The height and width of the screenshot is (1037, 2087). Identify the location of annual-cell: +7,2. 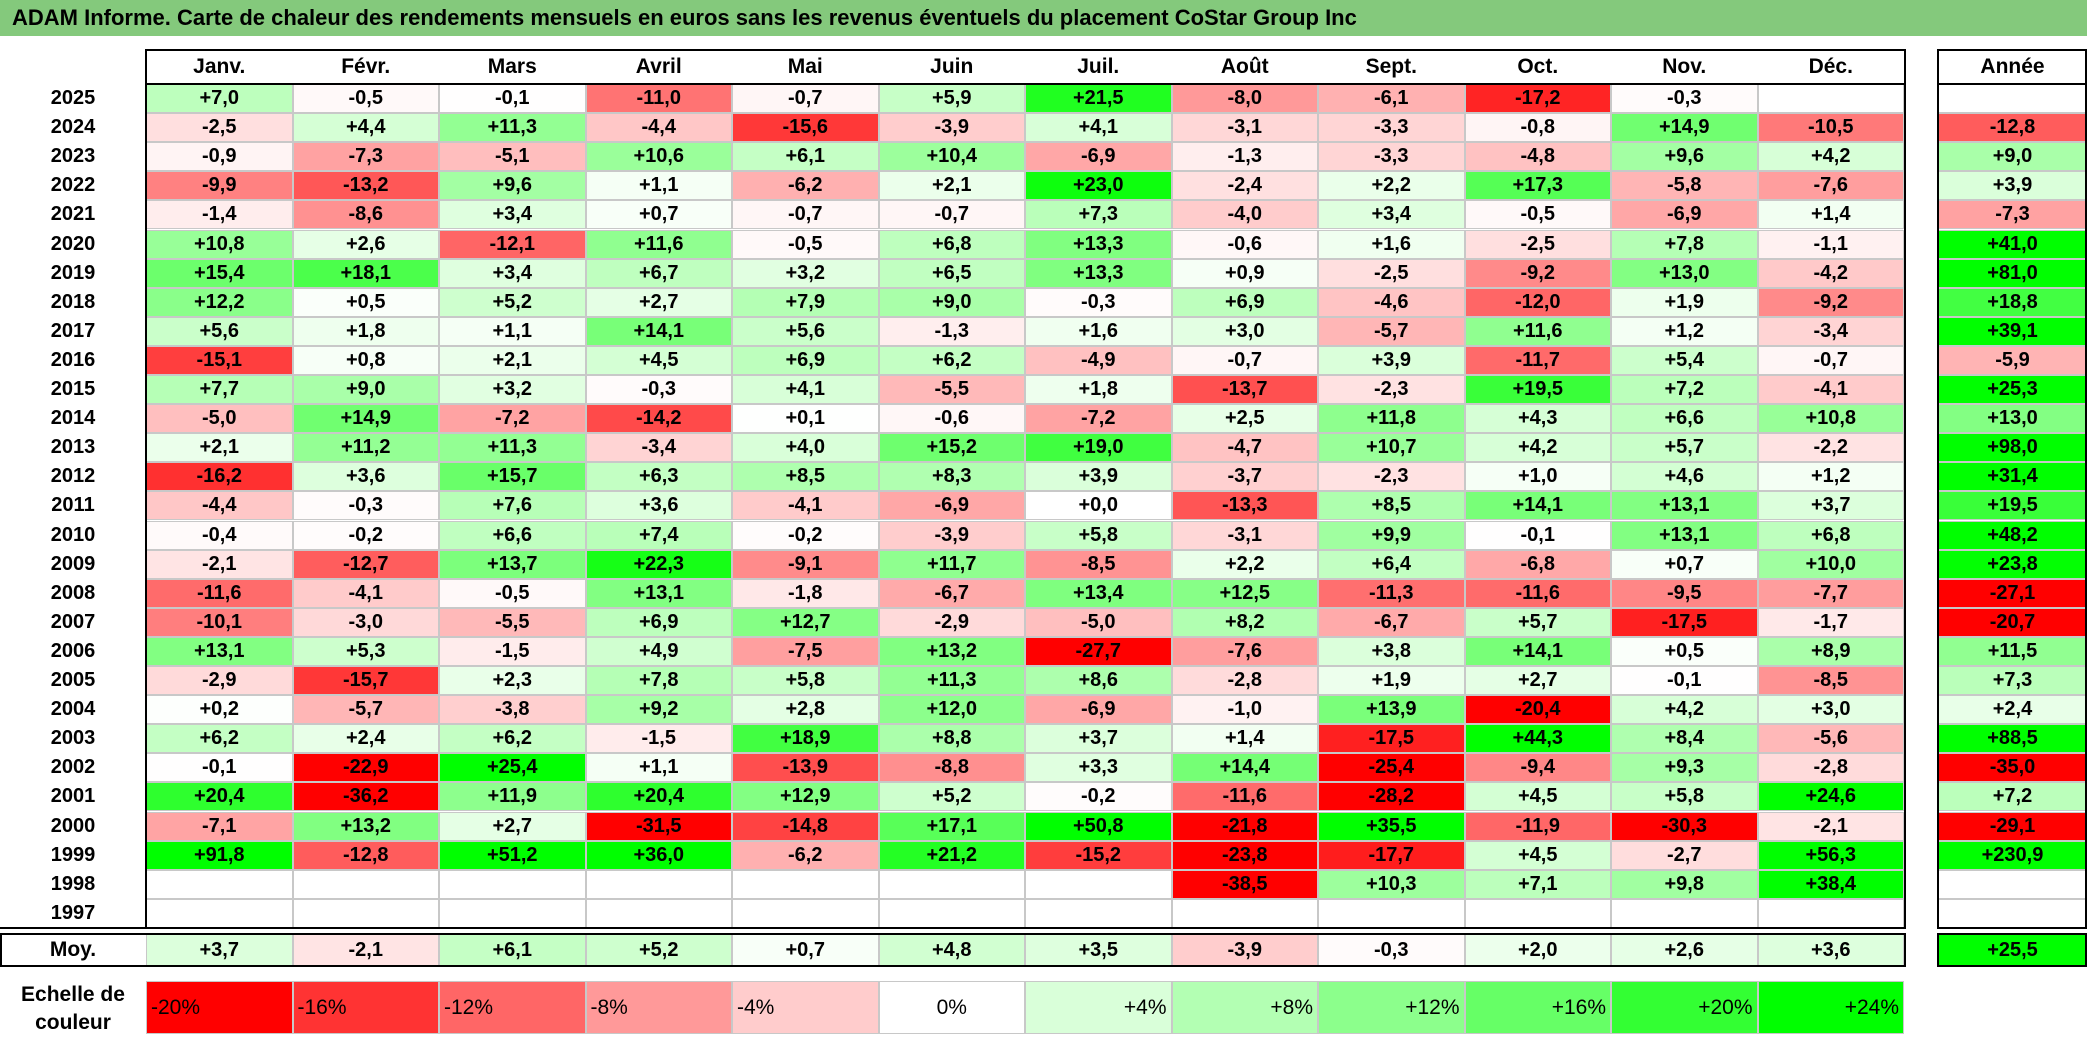
(2012, 797).